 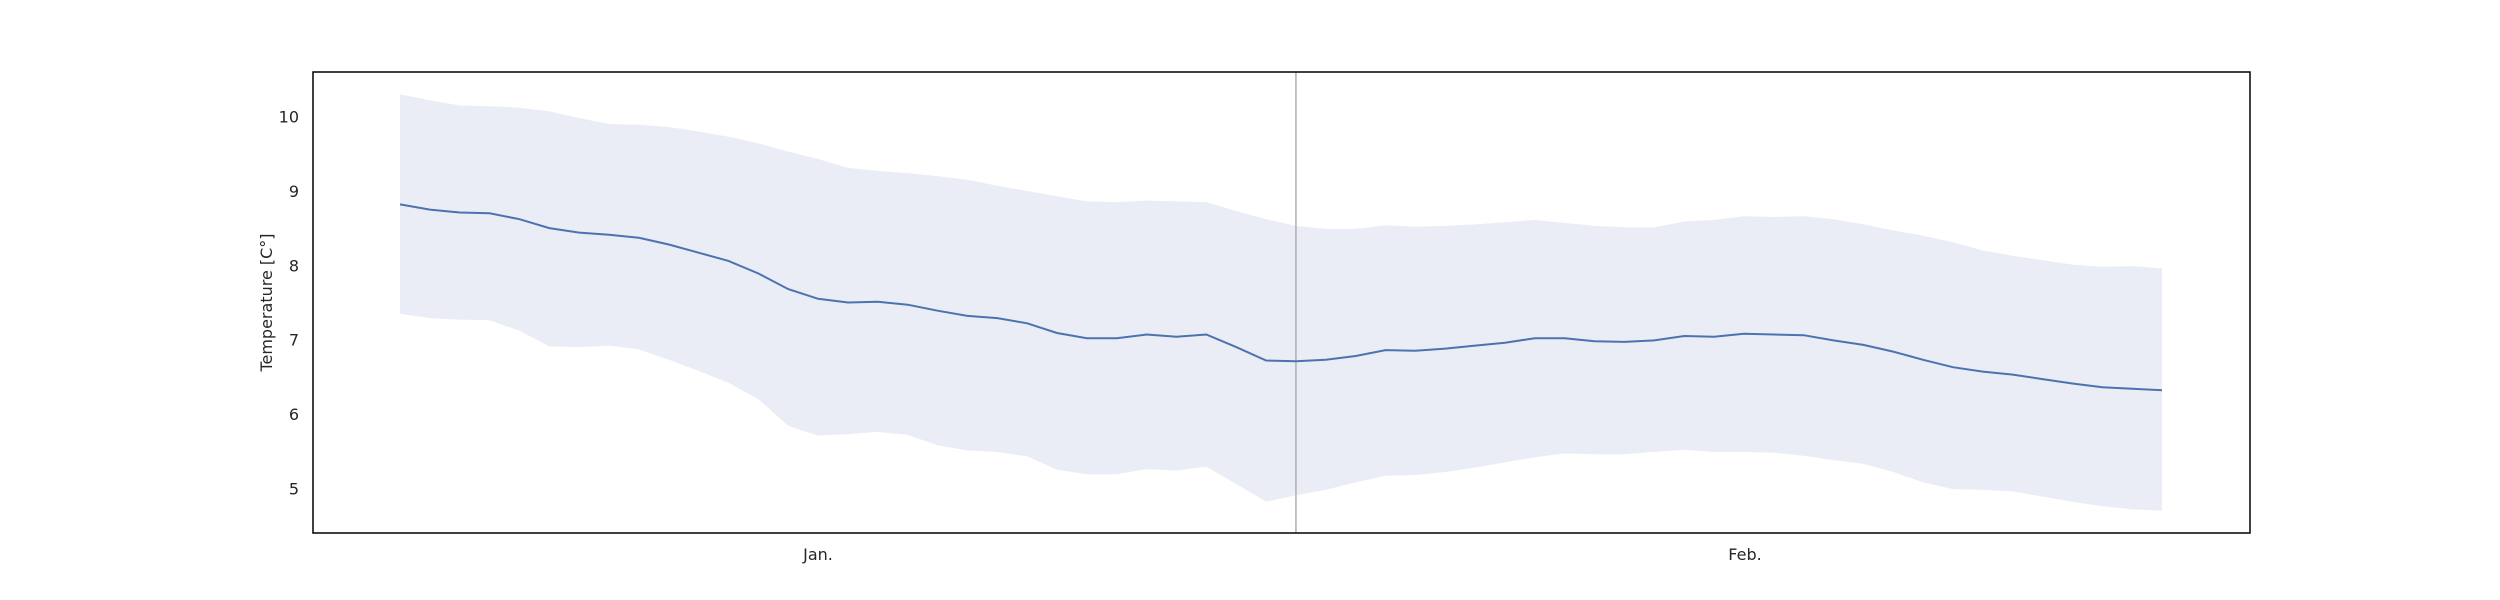 I want to click on x-tick-label: Feb., so click(x=1744, y=554).